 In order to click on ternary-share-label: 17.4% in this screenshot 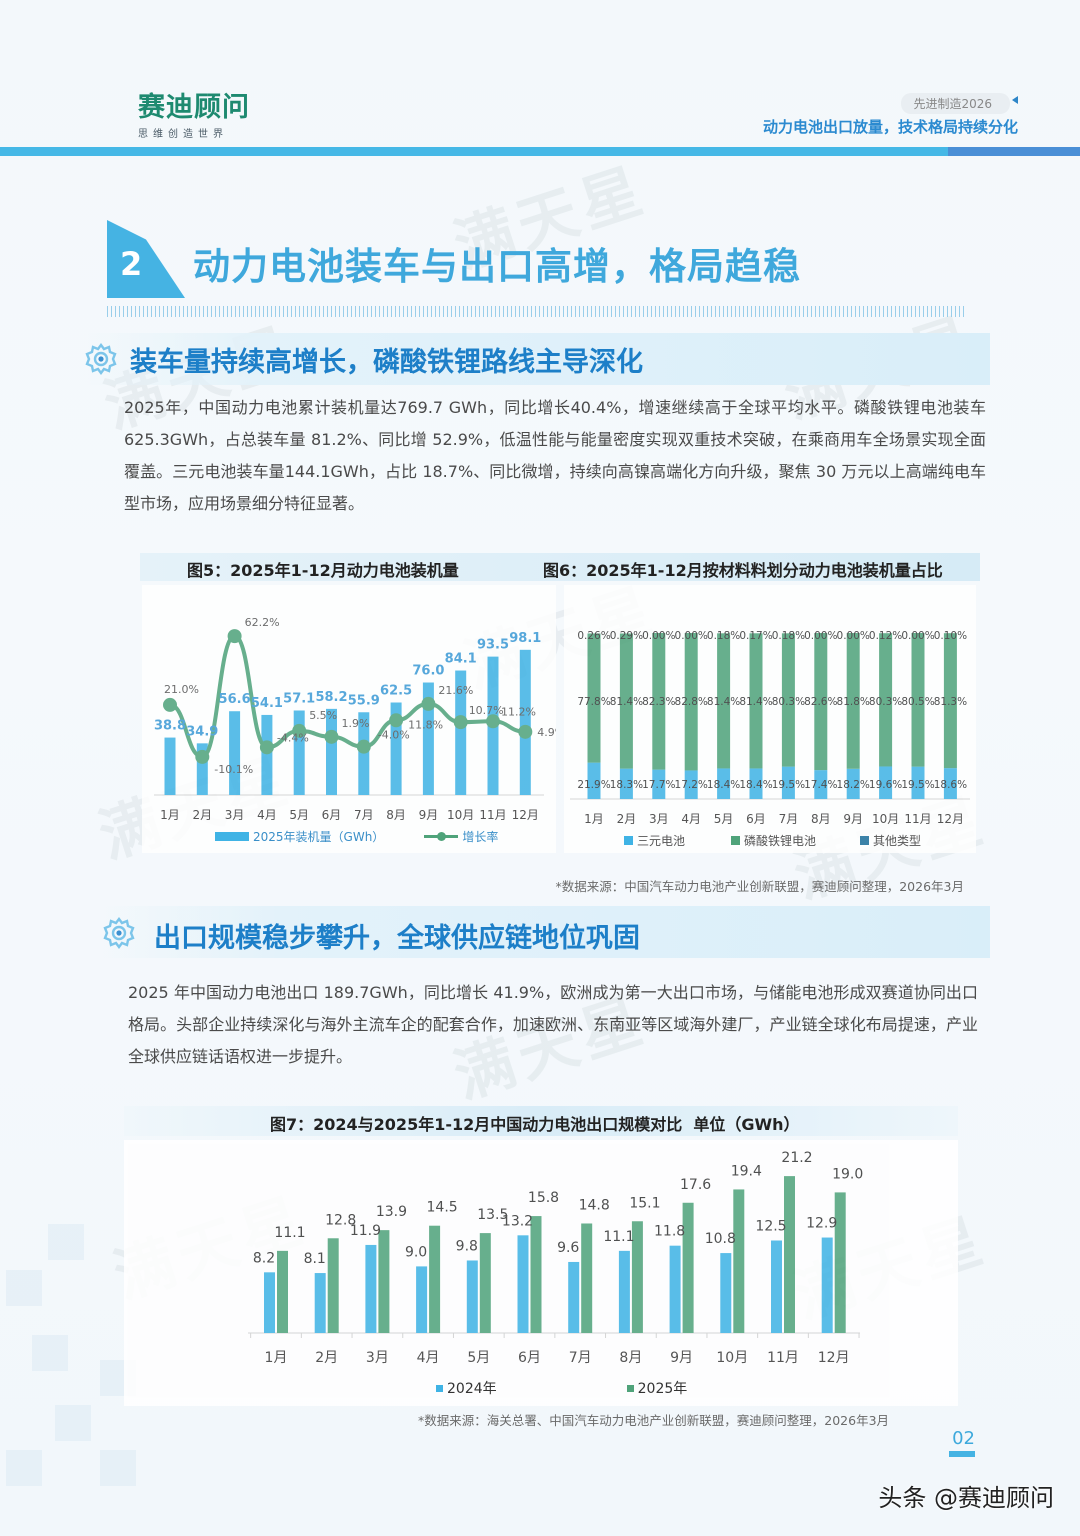, I will do `click(820, 785)`.